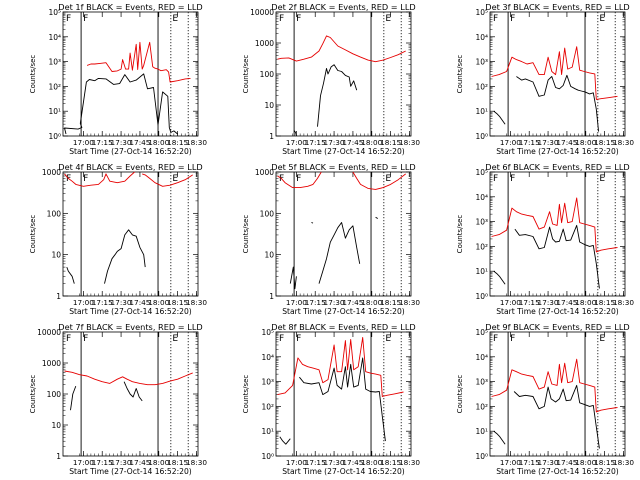 This screenshot has height=480, width=640. I want to click on y-tick-label: 10², so click(267, 406).